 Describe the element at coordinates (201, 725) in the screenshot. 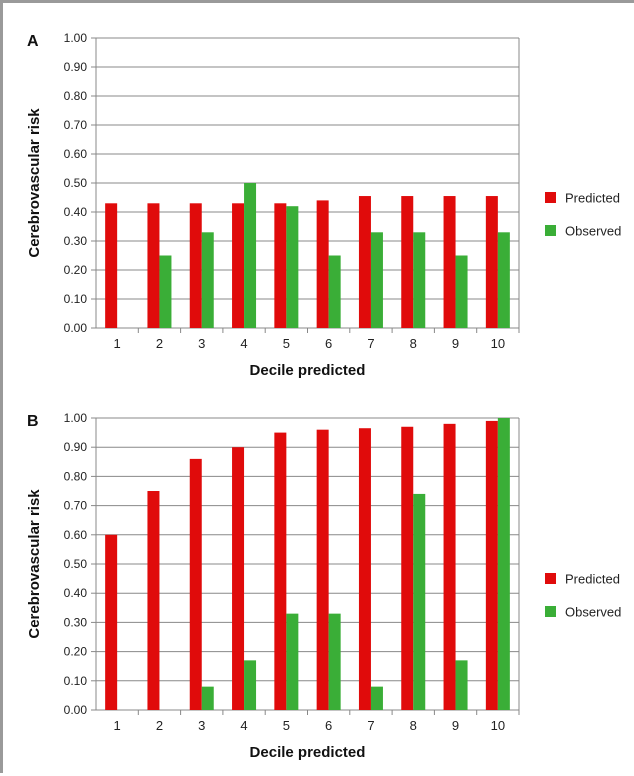

I see `panel-b-x-tick-label: 3` at that location.